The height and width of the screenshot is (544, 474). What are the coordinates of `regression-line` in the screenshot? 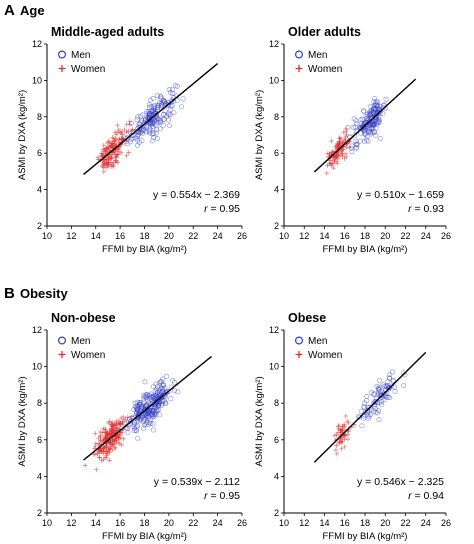 It's located at (147, 408).